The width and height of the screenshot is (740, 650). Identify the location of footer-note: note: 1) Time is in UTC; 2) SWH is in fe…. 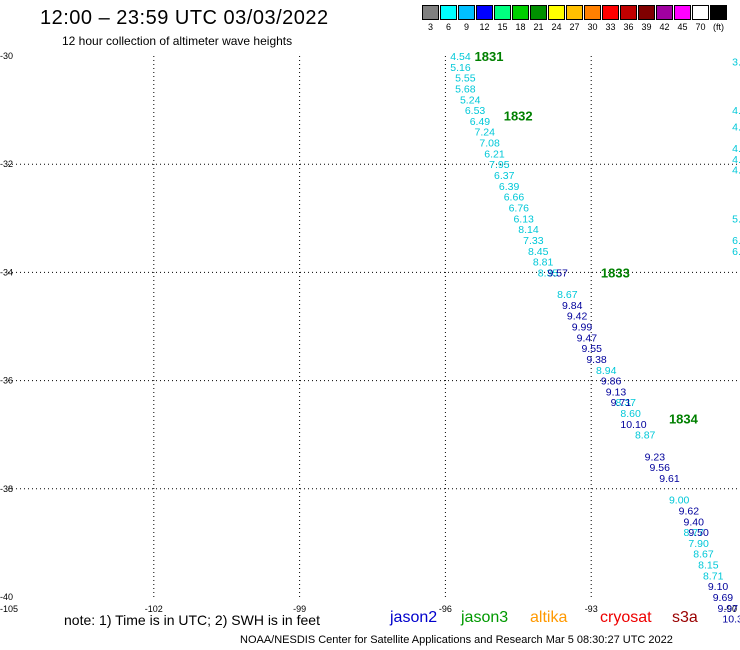
(192, 620).